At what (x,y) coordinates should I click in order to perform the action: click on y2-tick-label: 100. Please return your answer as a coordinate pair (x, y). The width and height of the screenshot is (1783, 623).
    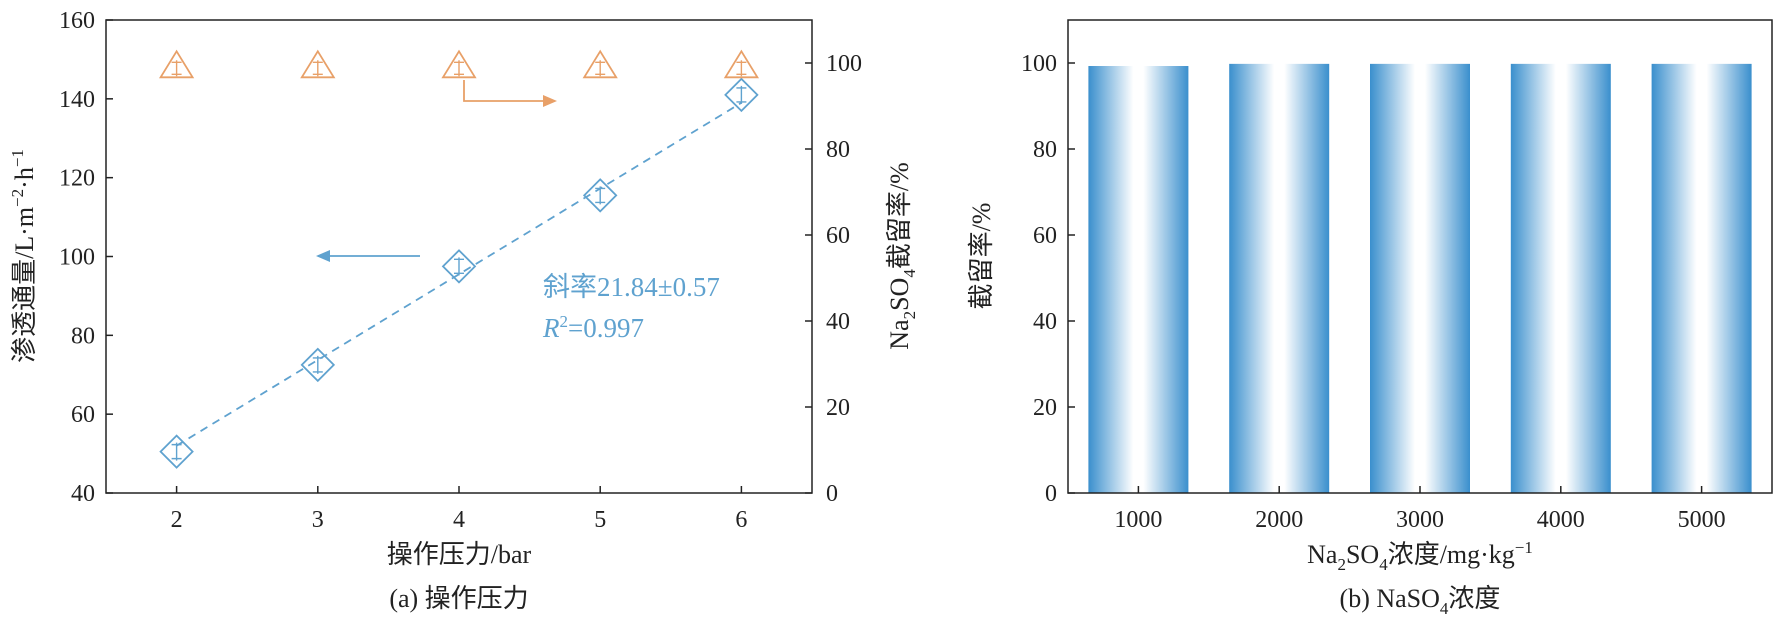
    Looking at the image, I should click on (844, 64).